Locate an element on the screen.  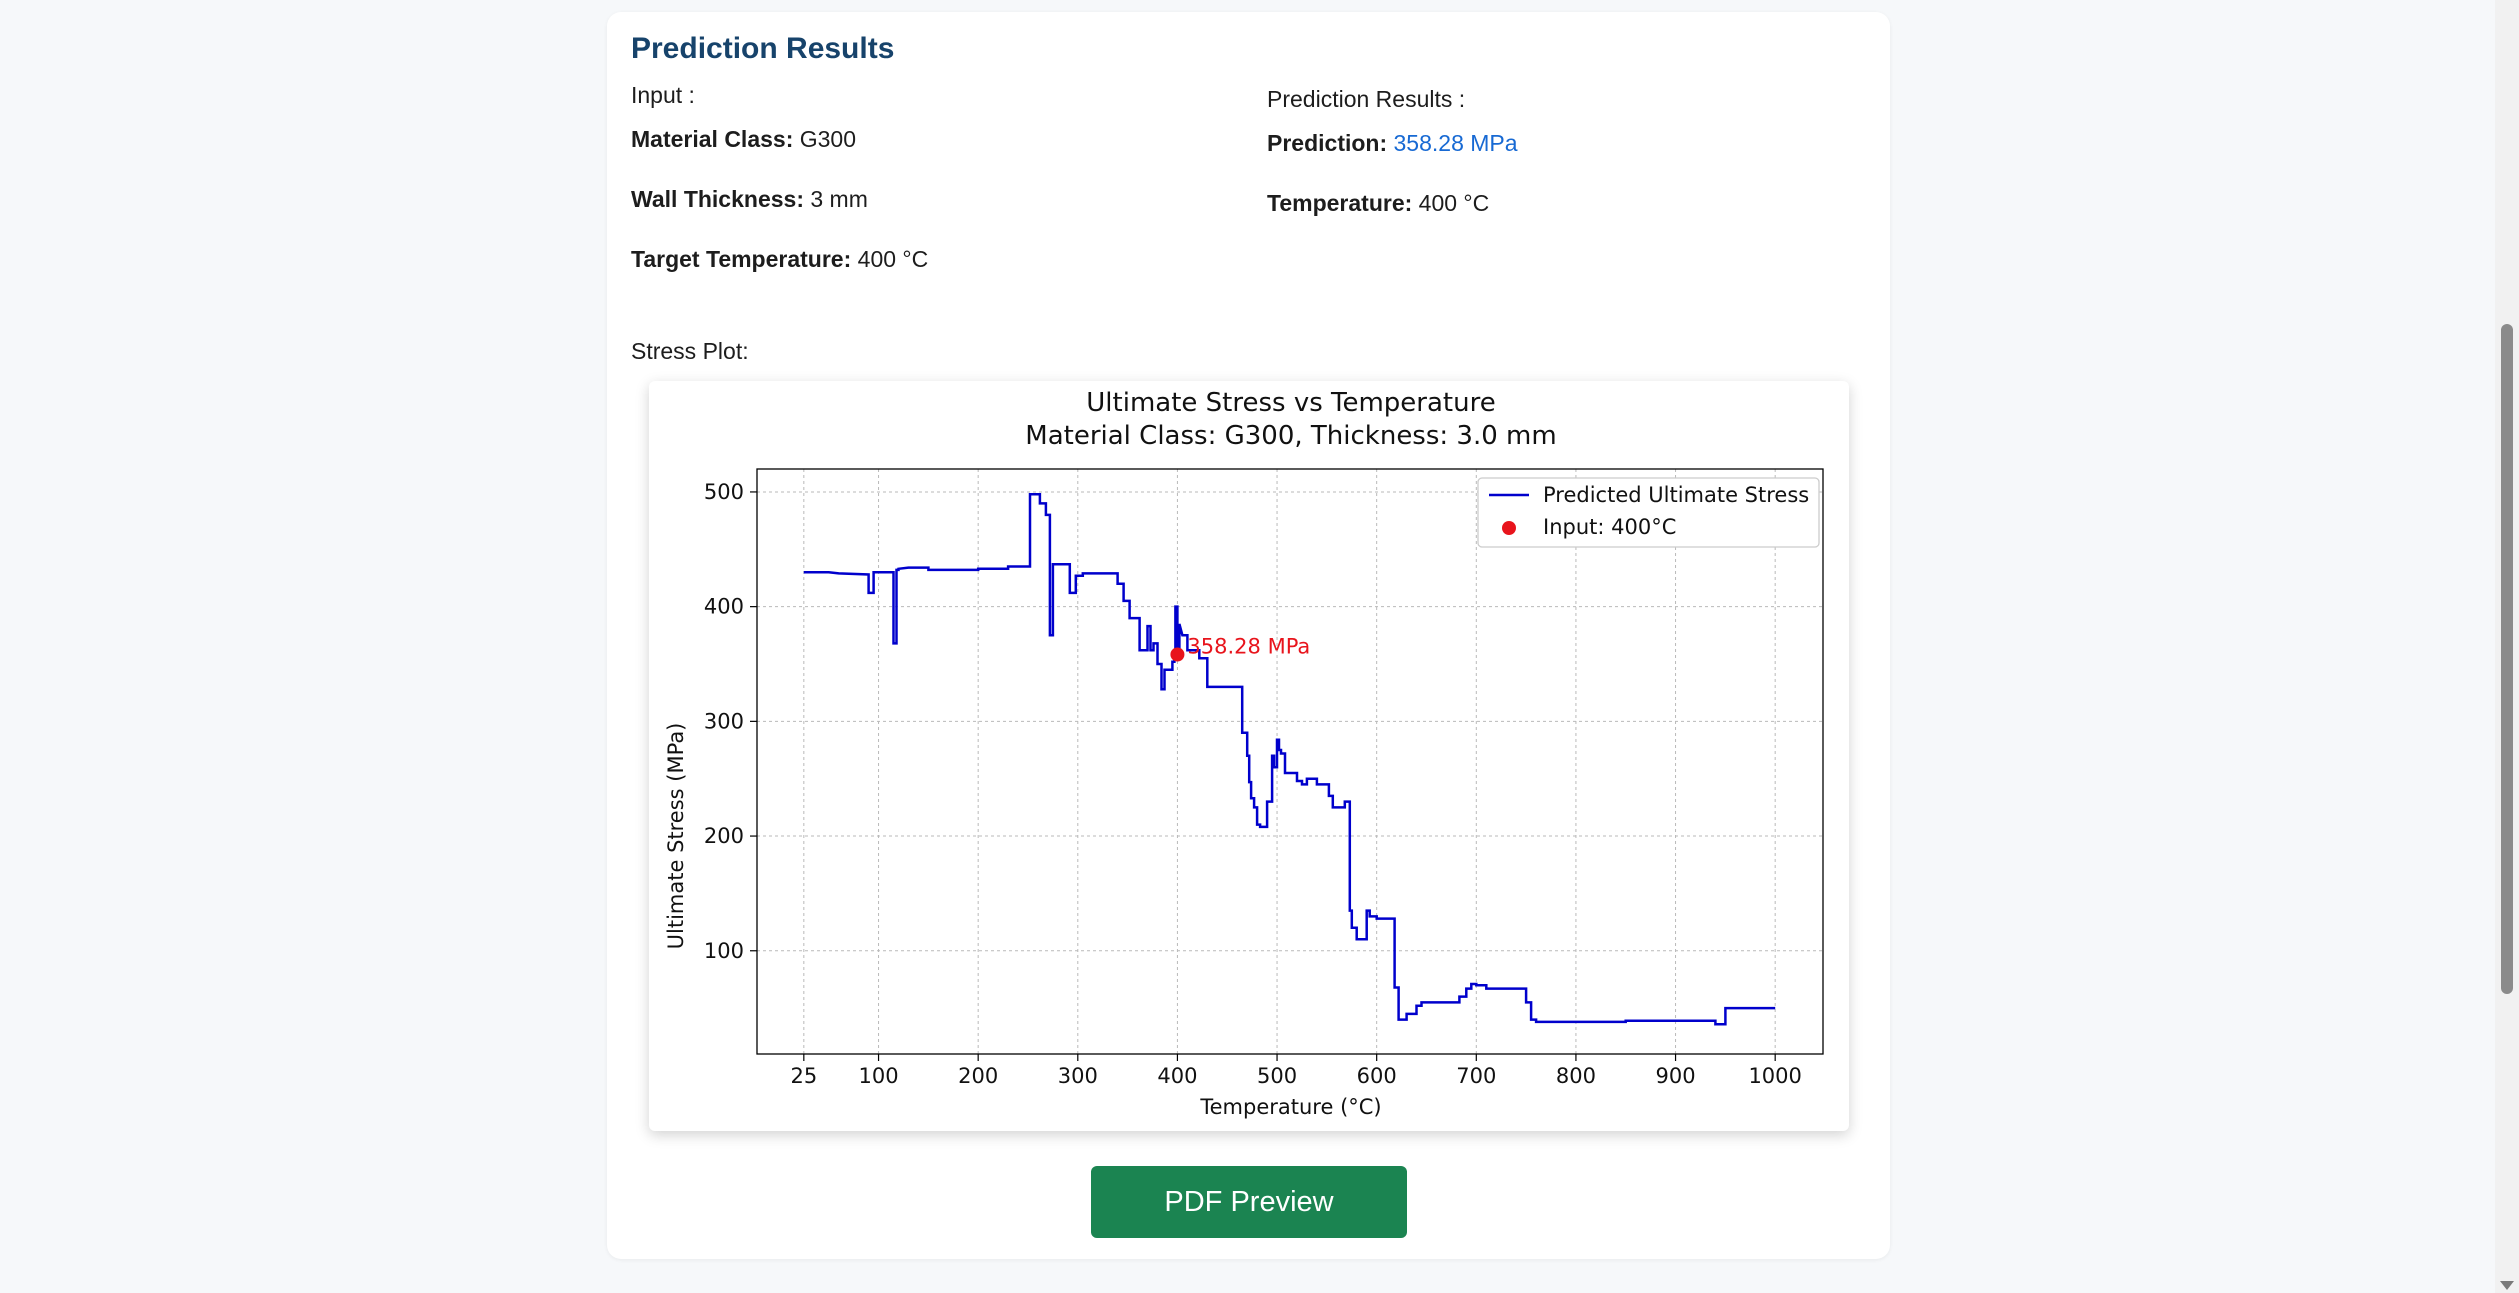
target-temperature-row: Target Temperature: 400 °C is located at coordinates (779, 259).